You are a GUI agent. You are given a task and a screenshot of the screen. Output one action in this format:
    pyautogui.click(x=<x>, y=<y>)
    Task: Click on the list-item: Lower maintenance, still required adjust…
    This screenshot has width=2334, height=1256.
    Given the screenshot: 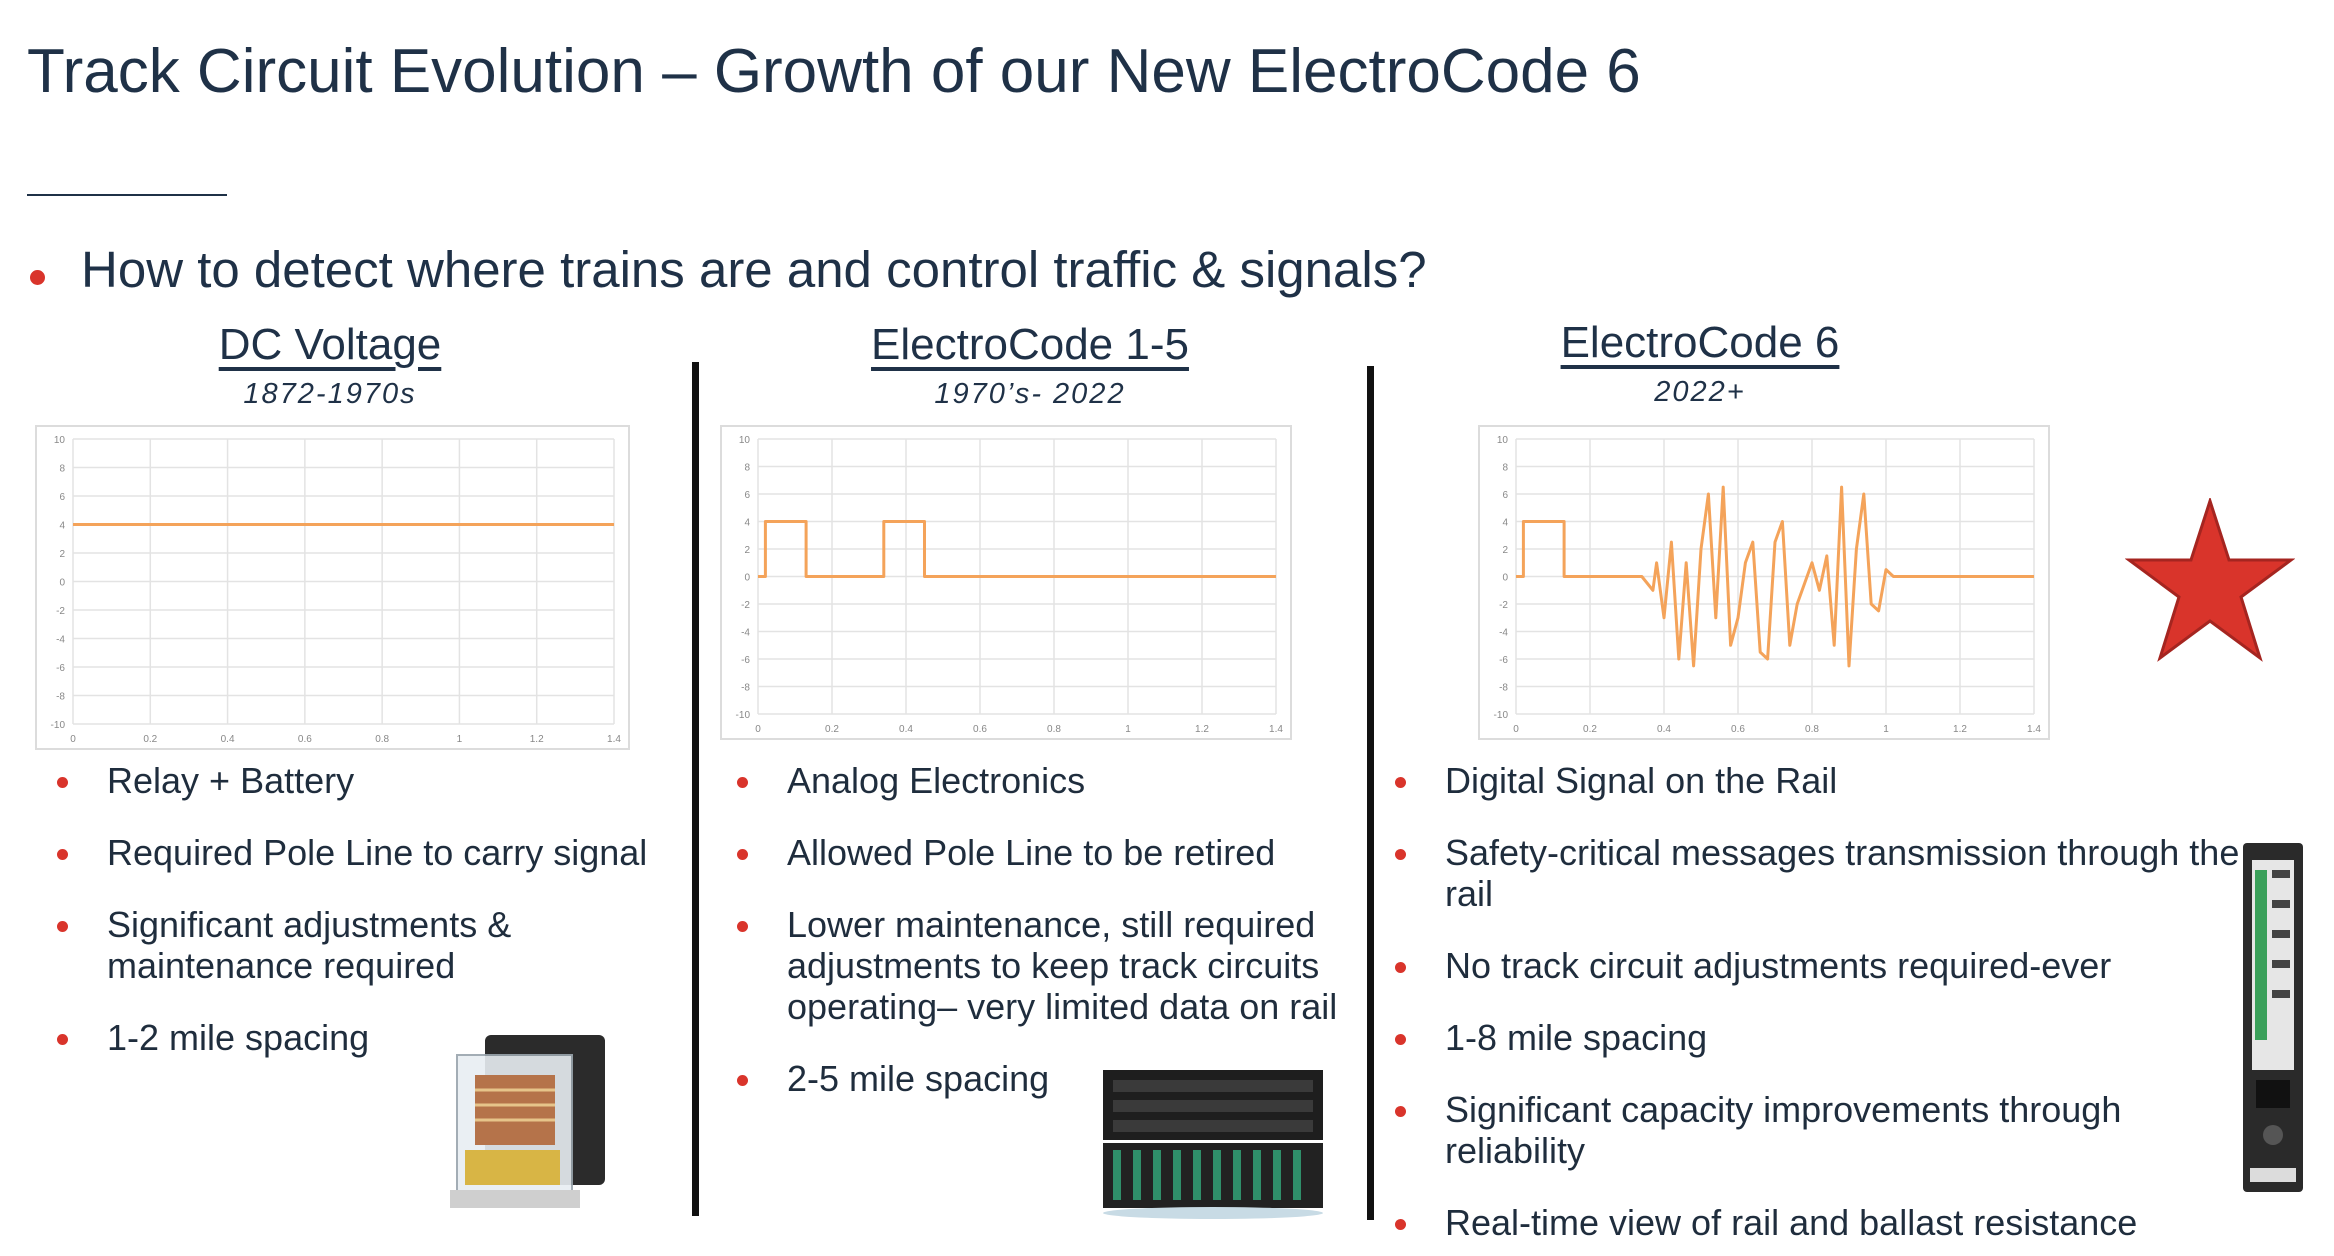 What is the action you would take?
    pyautogui.click(x=1039, y=965)
    